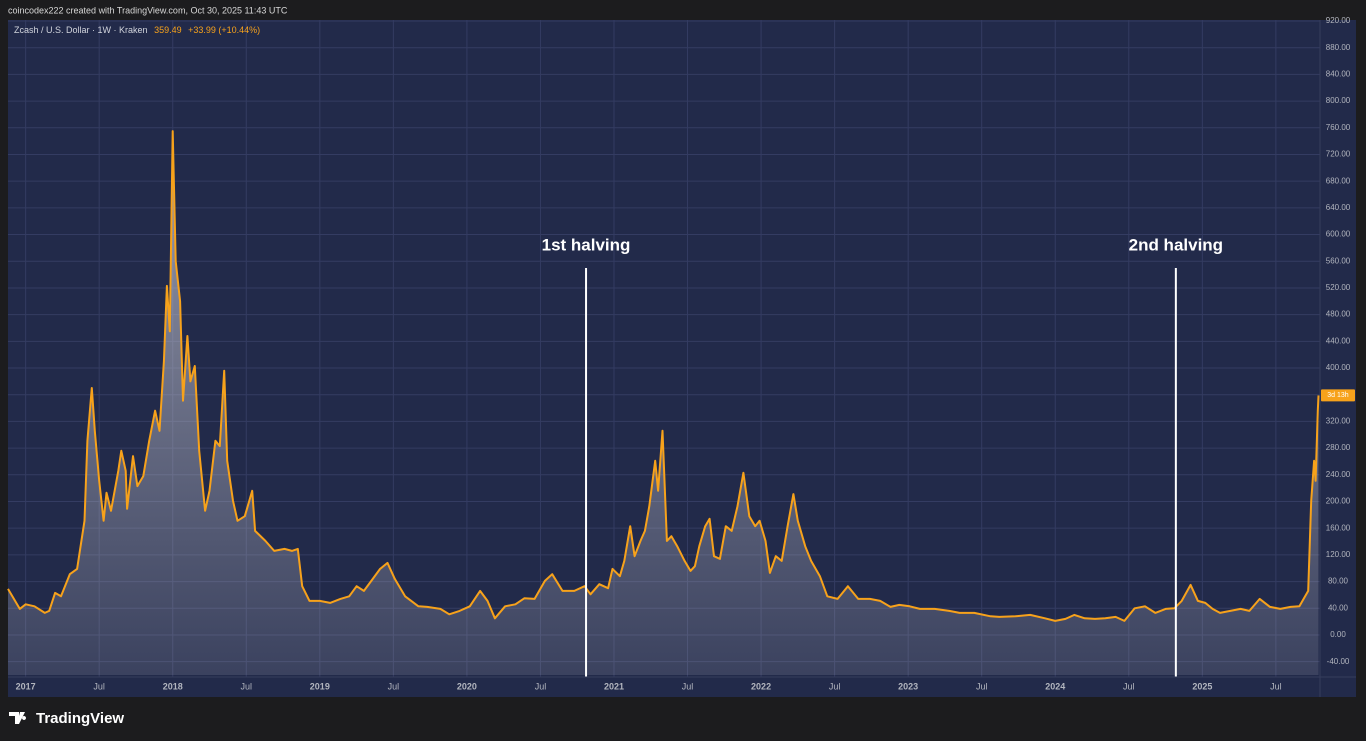 The image size is (1366, 741). I want to click on annotation-label: 2nd halving, so click(1176, 244).